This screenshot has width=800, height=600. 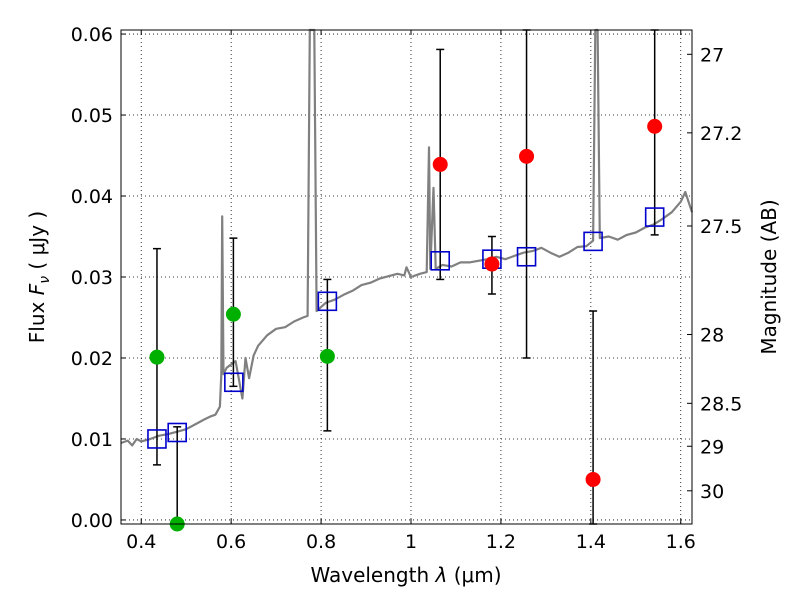 What do you see at coordinates (92, 359) in the screenshot?
I see `y-tick-label: 0.02` at bounding box center [92, 359].